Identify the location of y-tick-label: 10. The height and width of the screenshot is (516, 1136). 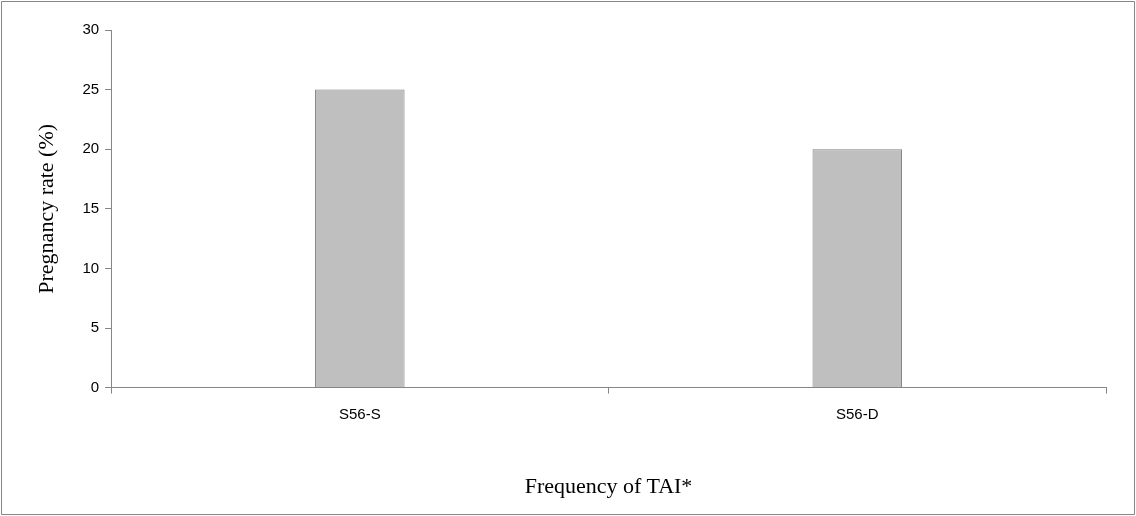
(91, 267).